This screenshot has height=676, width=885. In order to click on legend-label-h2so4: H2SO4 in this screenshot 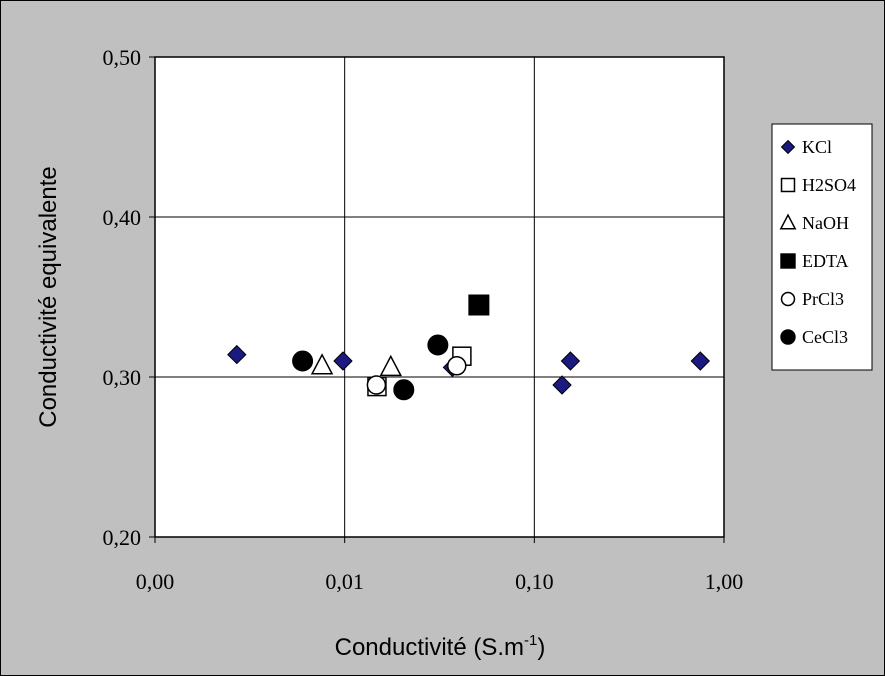, I will do `click(829, 185)`.